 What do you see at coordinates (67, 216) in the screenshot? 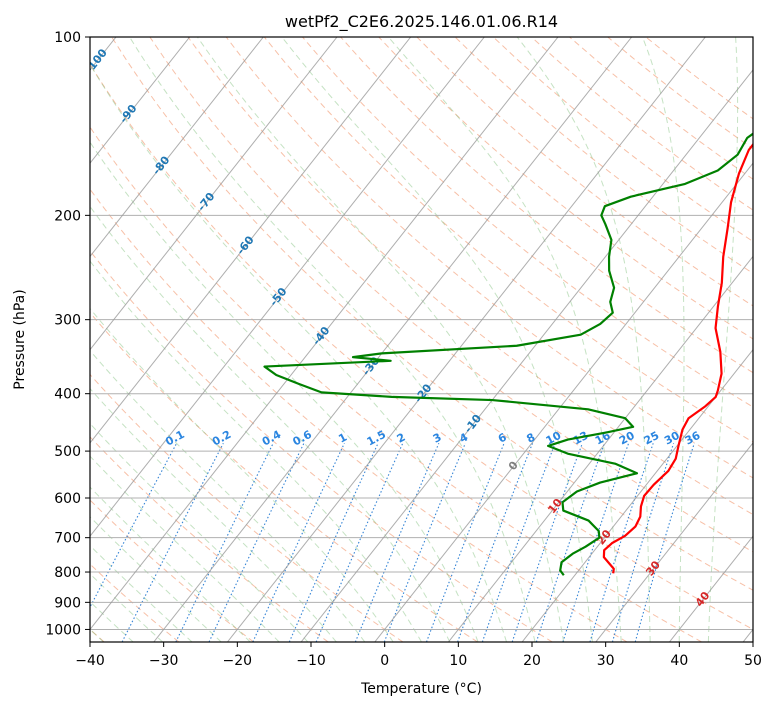
I see `y-tick-label: 200` at bounding box center [67, 216].